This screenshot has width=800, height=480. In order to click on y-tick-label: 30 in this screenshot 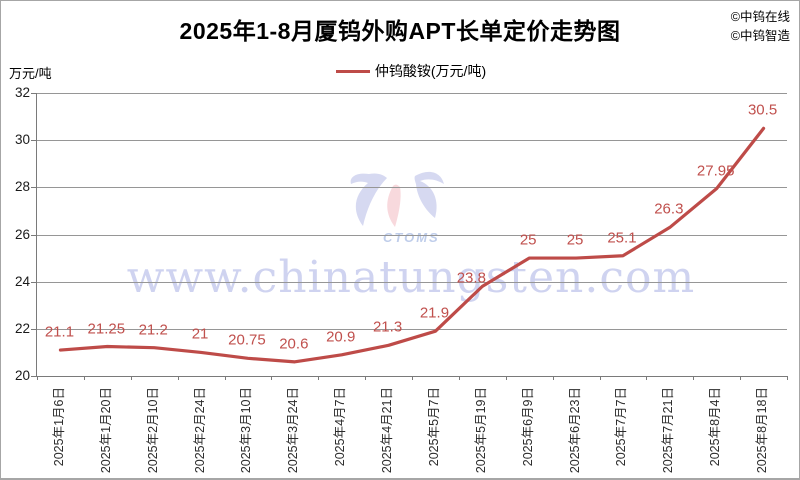, I will do `click(22, 140)`.